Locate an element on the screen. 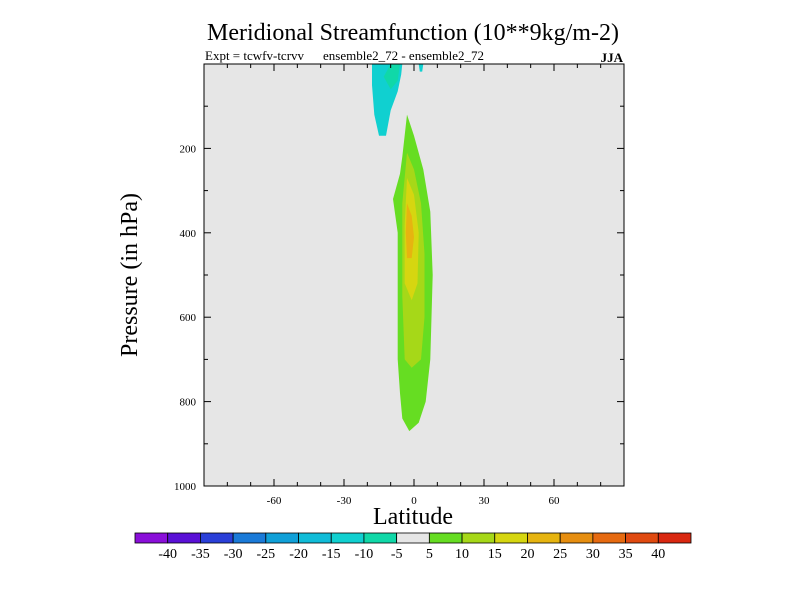 The height and width of the screenshot is (600, 800). colorbar-label: 10 is located at coordinates (462, 554).